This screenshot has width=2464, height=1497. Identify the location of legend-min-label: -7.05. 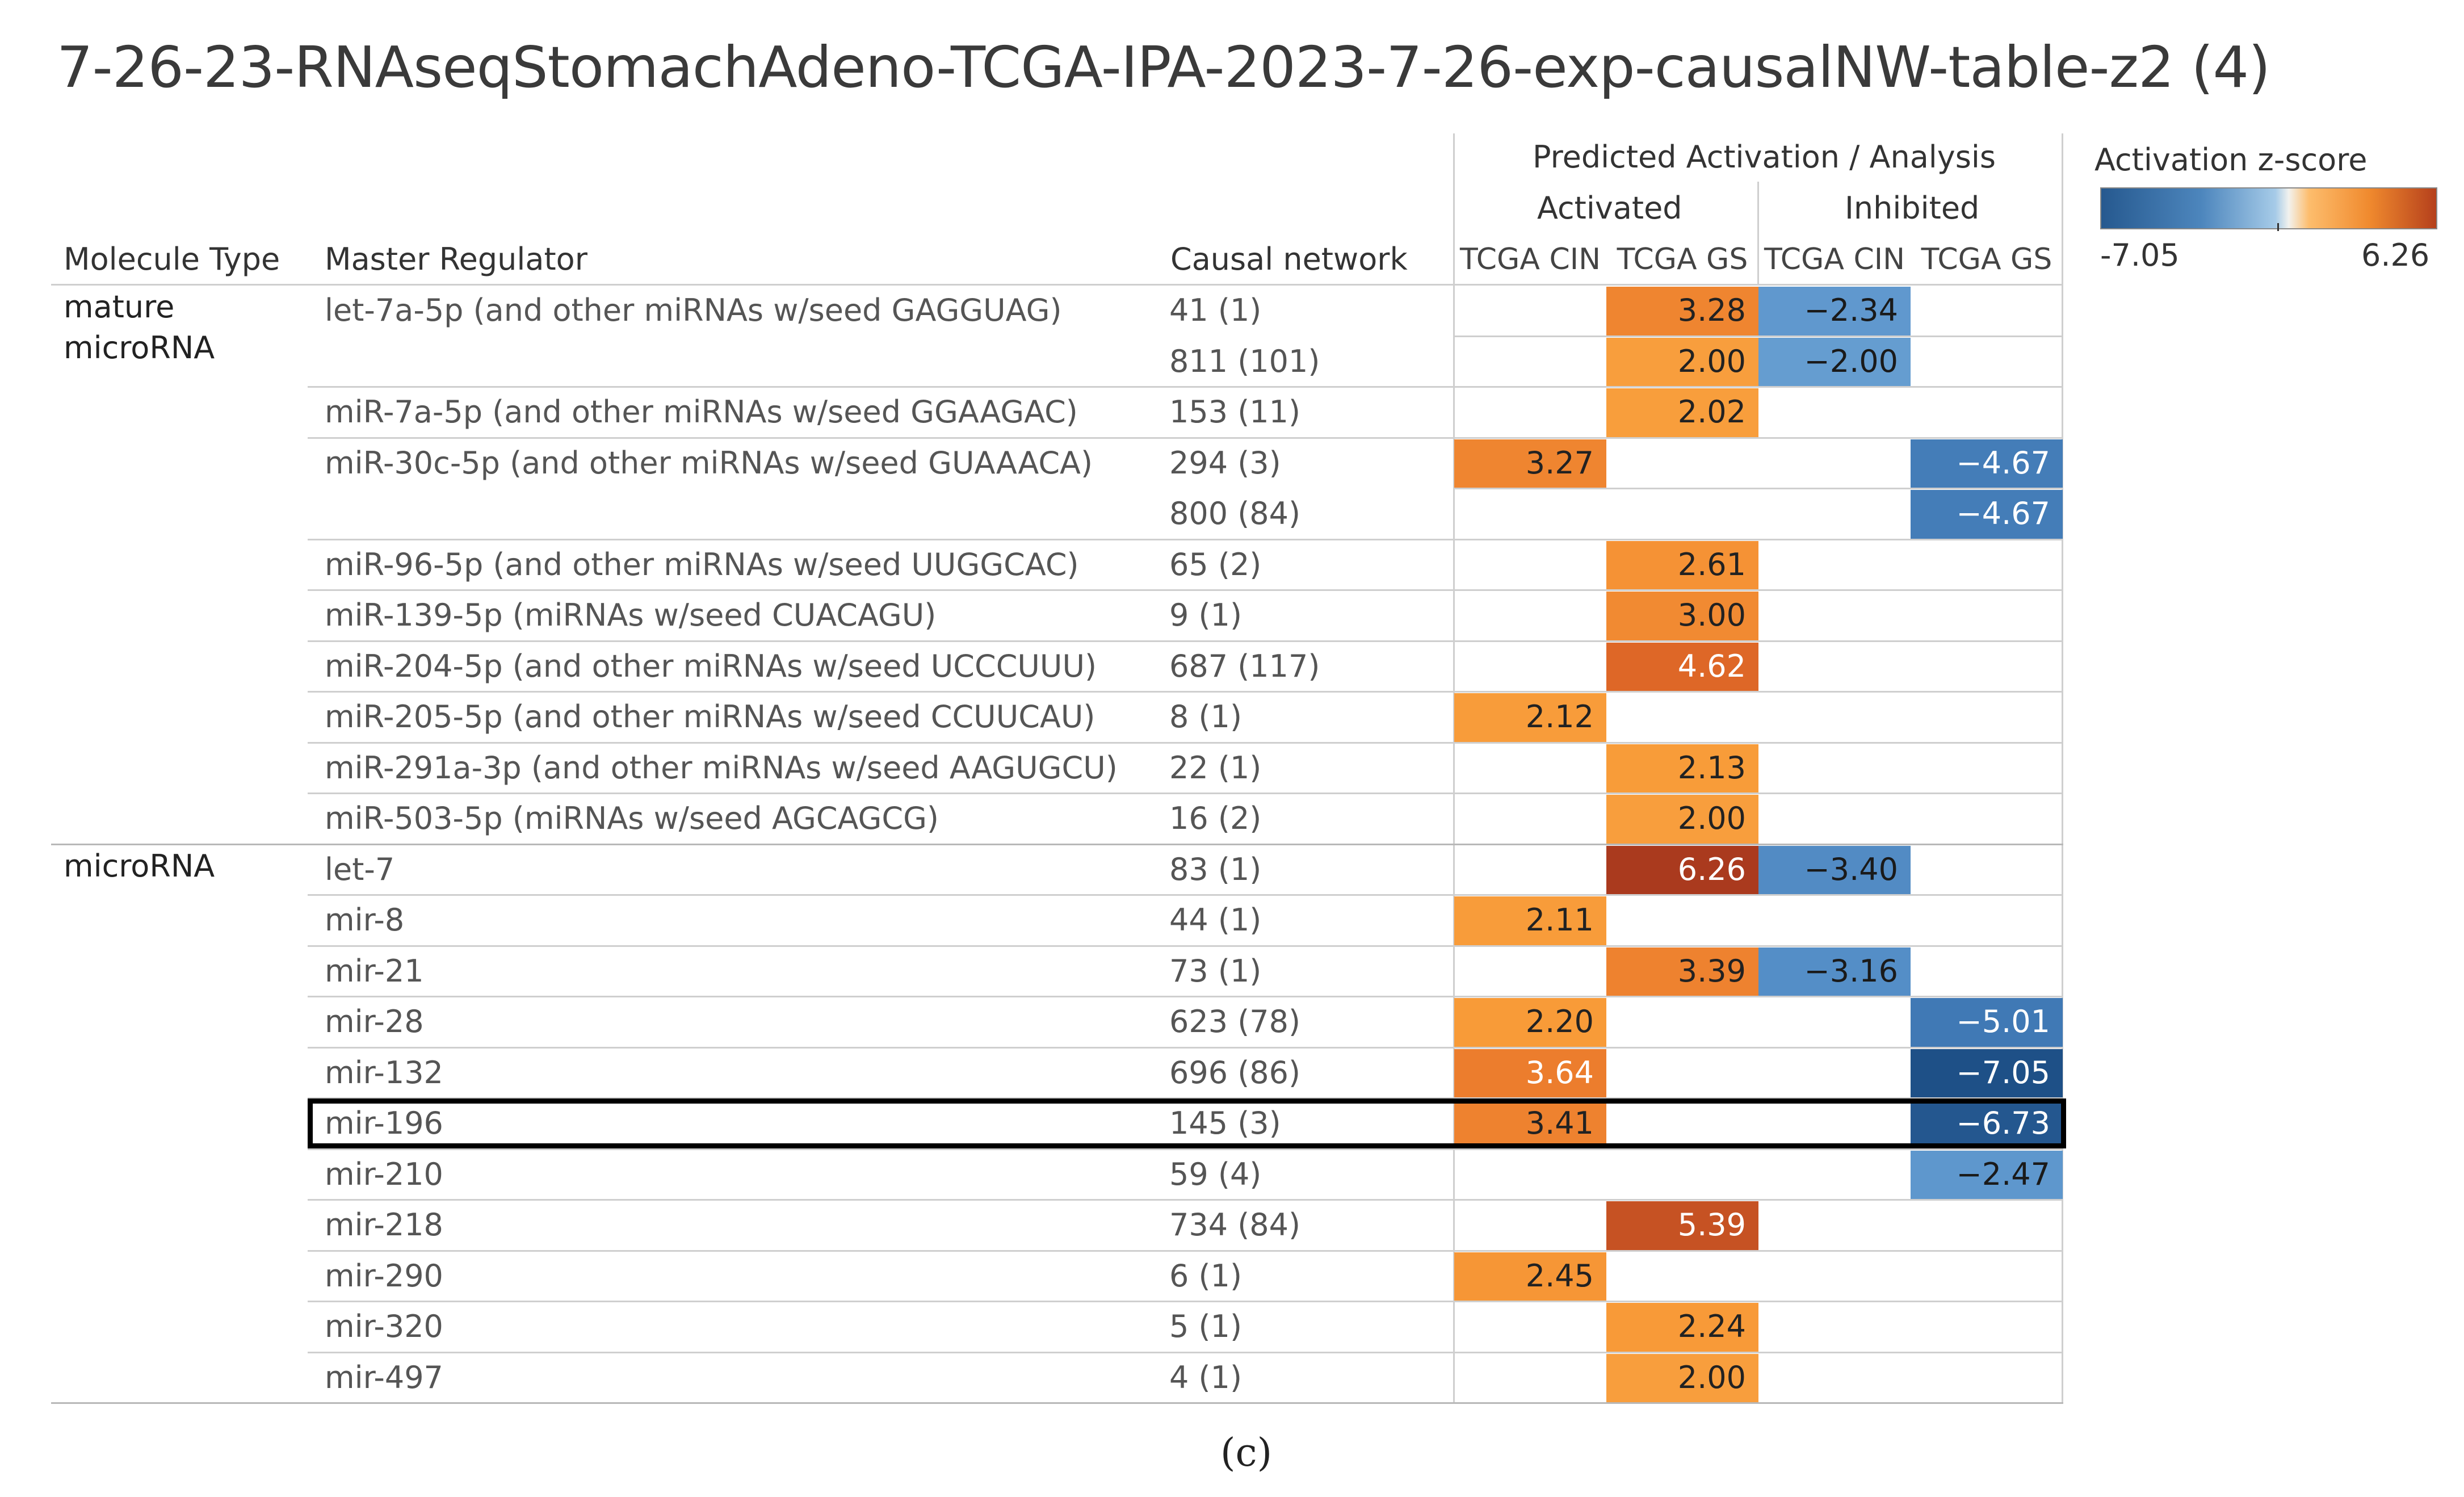
(2140, 255).